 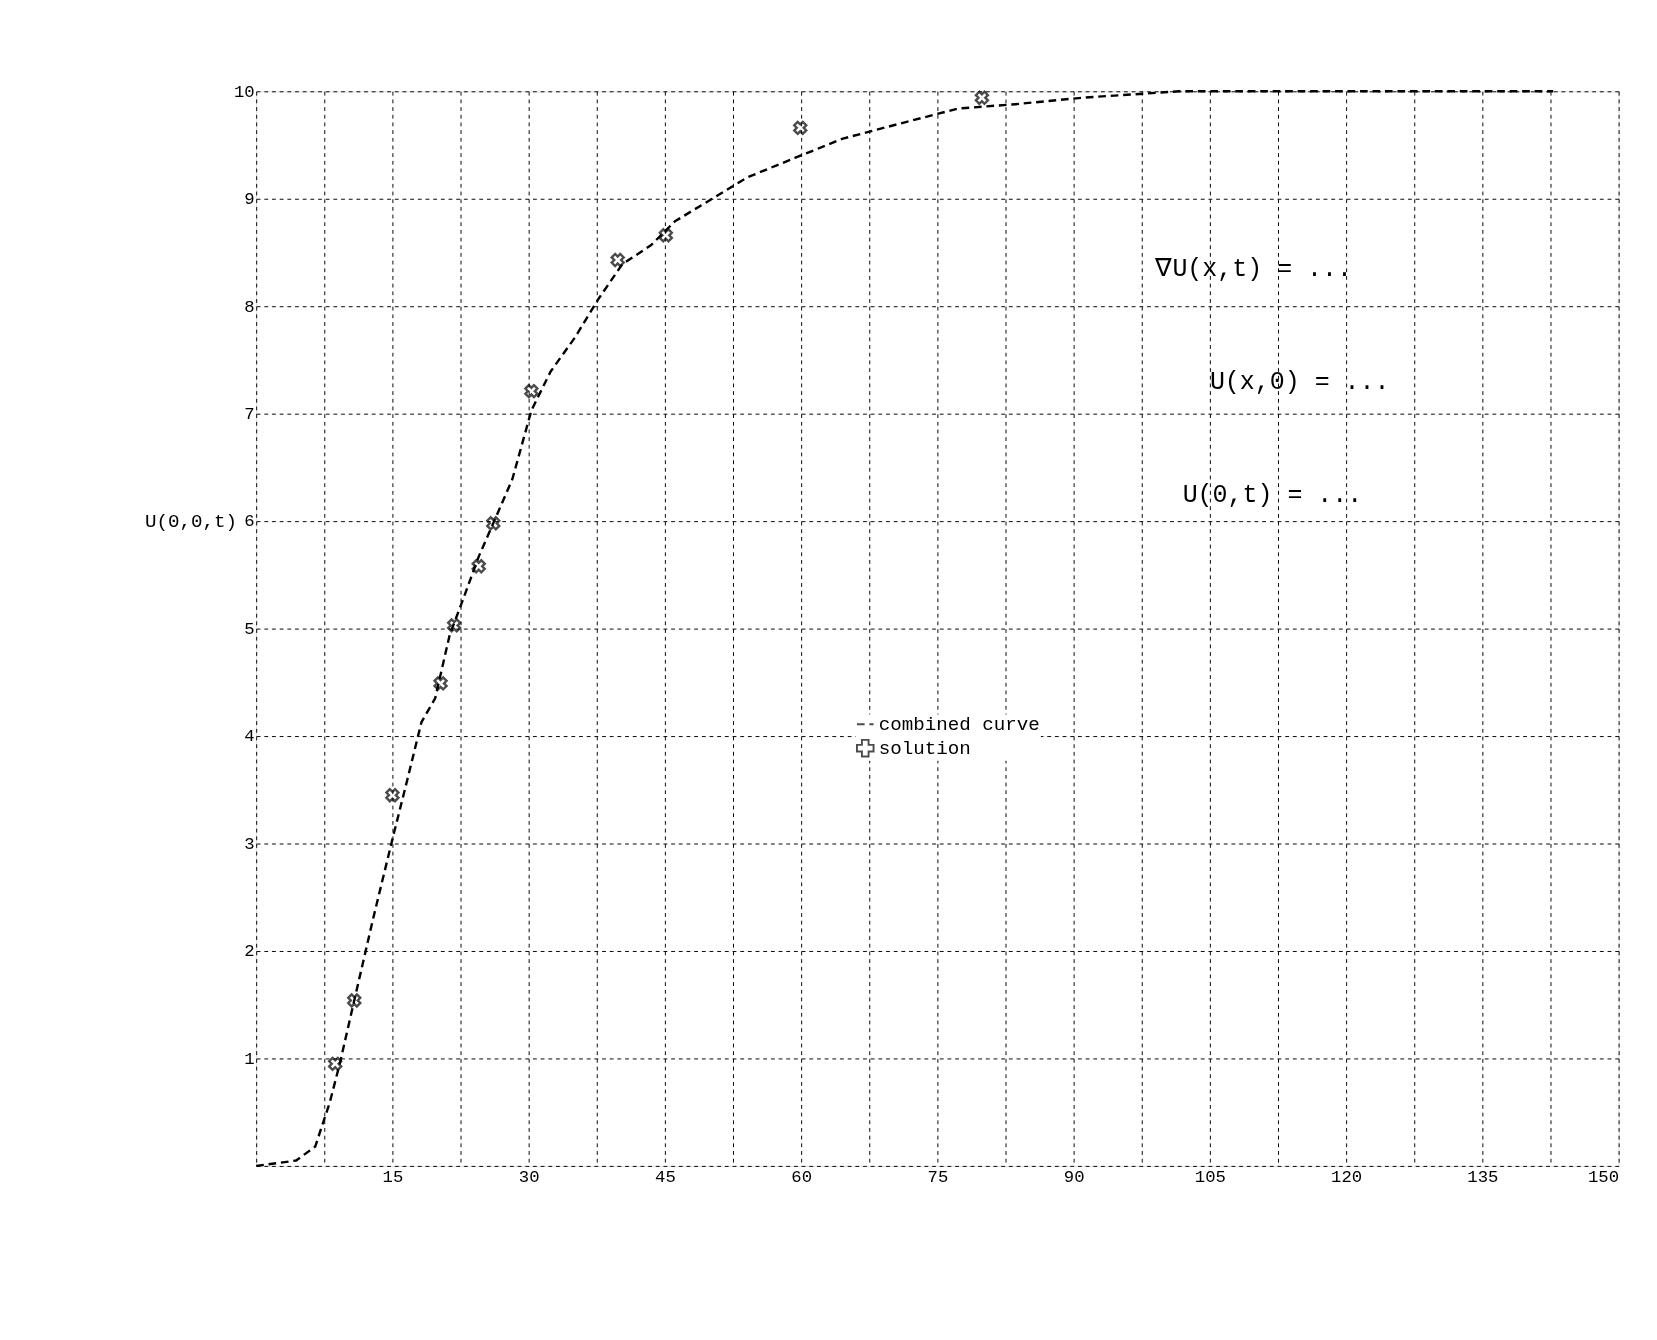 What do you see at coordinates (1074, 1177) in the screenshot?
I see `x-tick-label: 90` at bounding box center [1074, 1177].